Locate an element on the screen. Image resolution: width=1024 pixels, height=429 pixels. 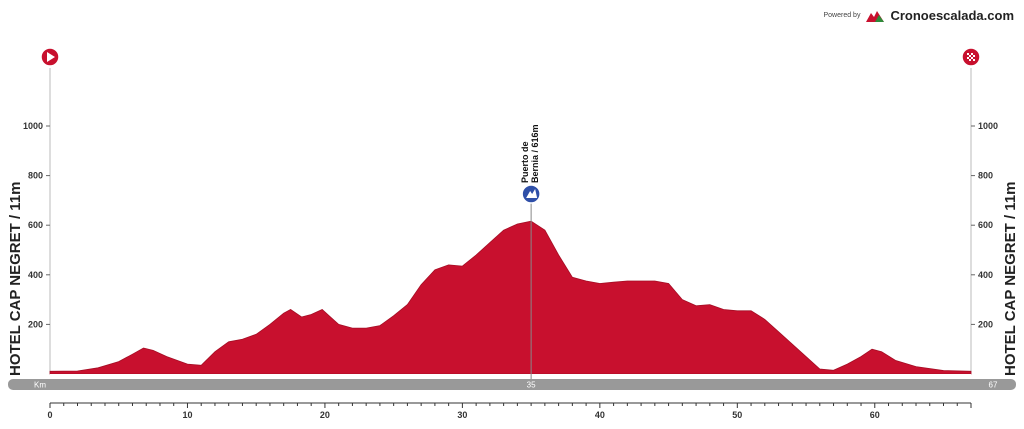
x-tick-label: 60 is located at coordinates (875, 415).